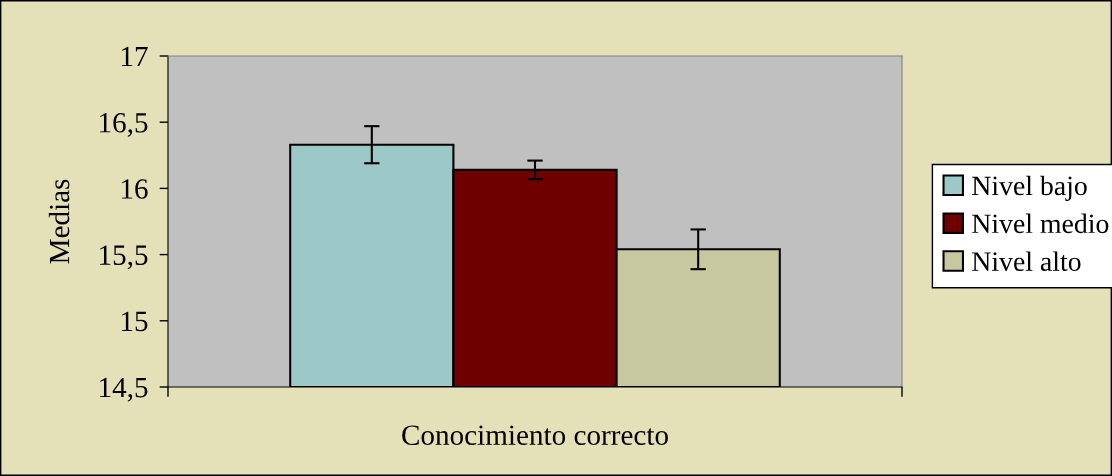 The image size is (1112, 476). What do you see at coordinates (134, 56) in the screenshot?
I see `y-tick-label: 17` at bounding box center [134, 56].